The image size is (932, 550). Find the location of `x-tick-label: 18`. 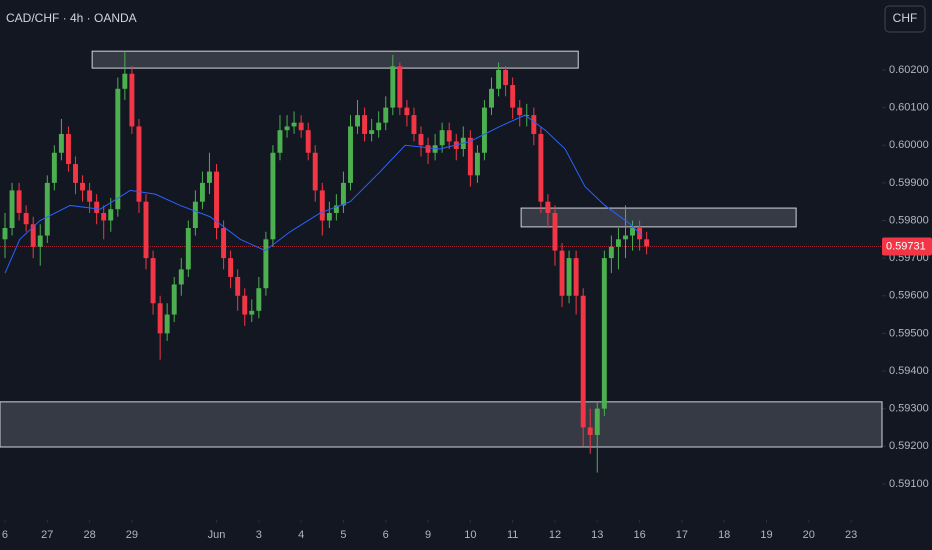

x-tick-label: 18 is located at coordinates (724, 535).